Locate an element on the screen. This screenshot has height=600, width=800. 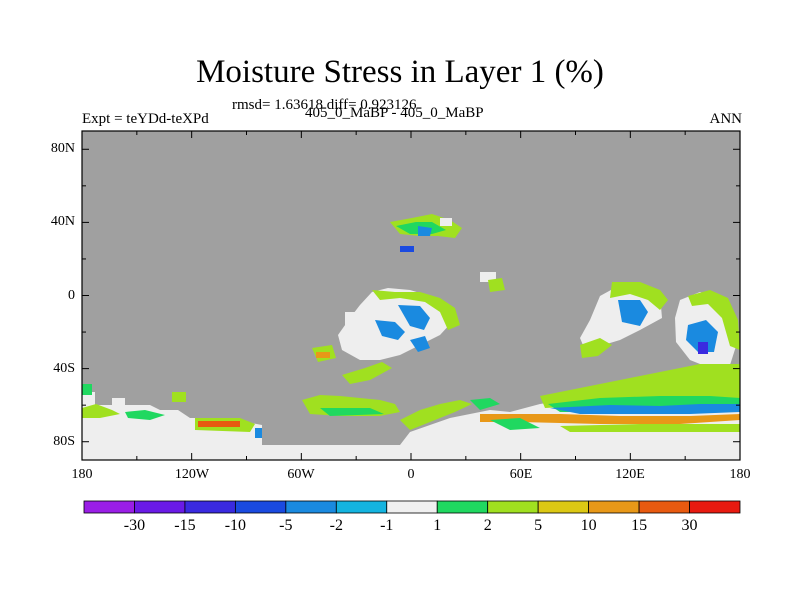
lon-label-120e: 120E is located at coordinates (630, 474).